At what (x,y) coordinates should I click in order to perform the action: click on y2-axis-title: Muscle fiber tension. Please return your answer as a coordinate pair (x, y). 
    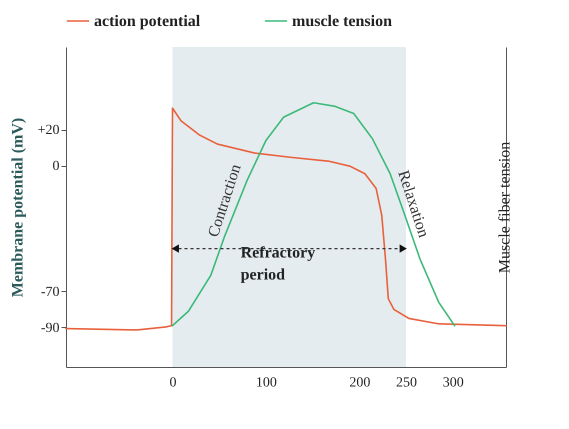
    Looking at the image, I should click on (505, 208).